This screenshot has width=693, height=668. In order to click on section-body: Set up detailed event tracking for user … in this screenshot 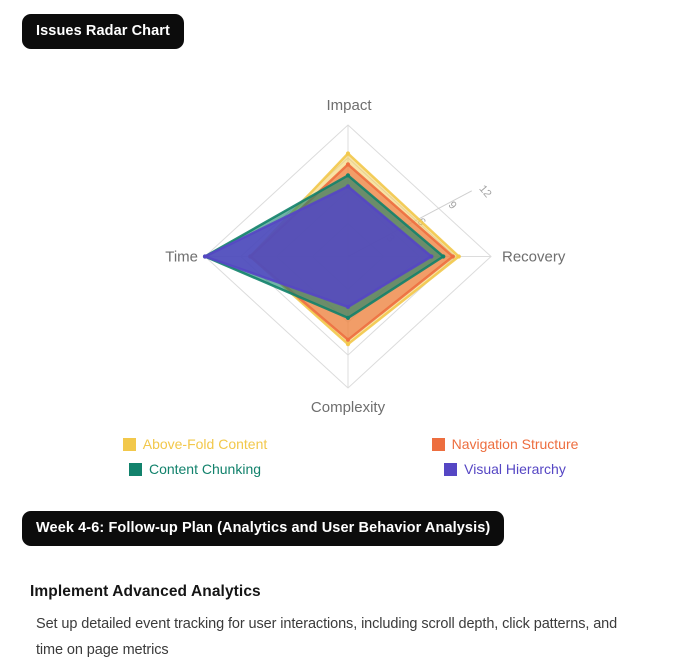, I will do `click(361, 637)`.